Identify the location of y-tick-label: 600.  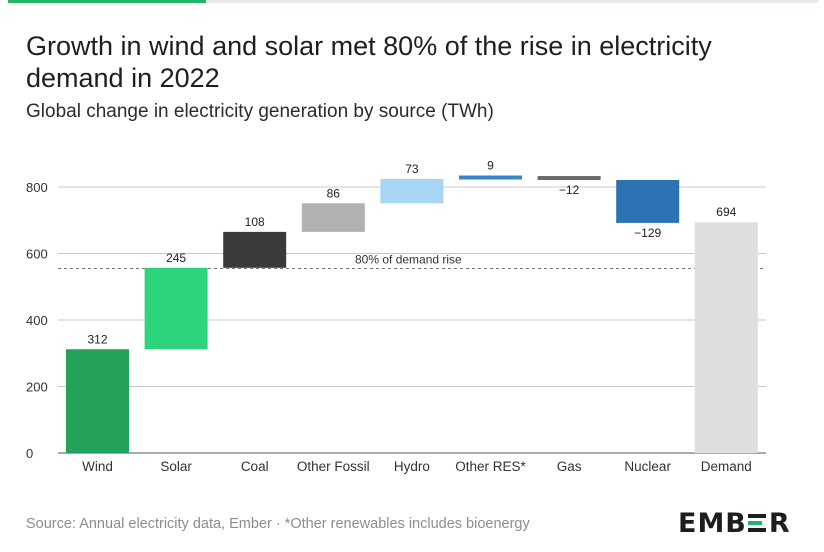
(37, 254).